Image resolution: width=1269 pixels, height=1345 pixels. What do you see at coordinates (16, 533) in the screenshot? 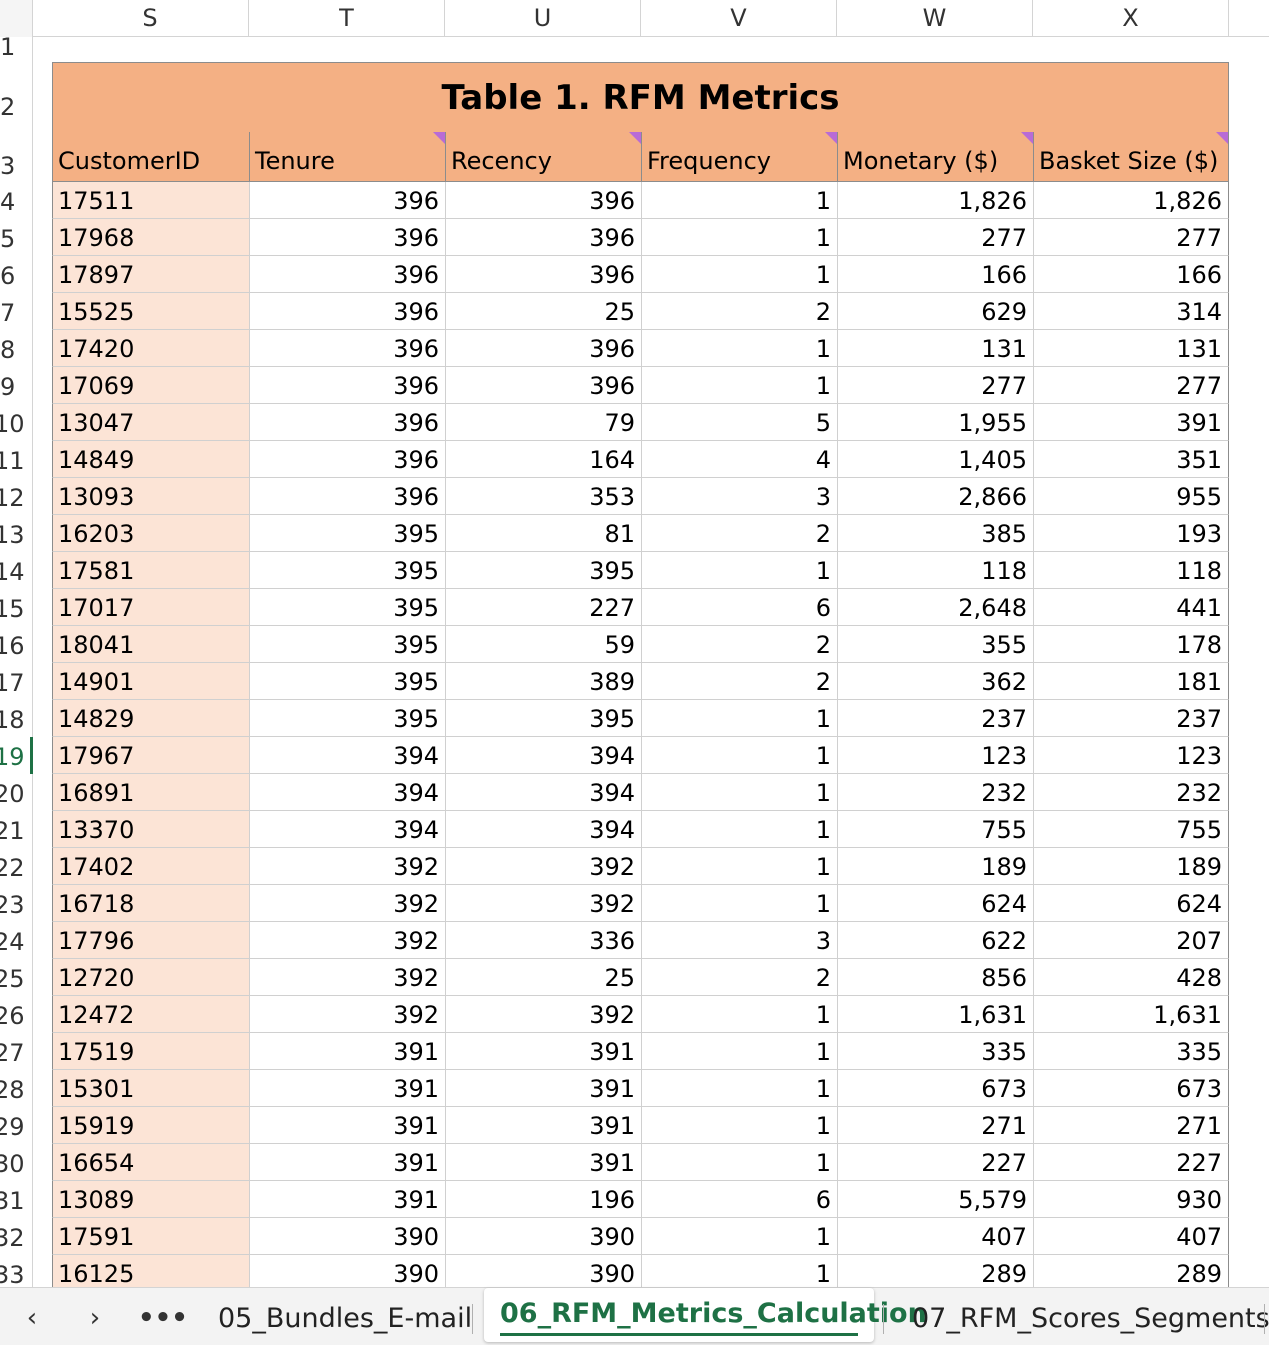
I see `row-number: 13` at bounding box center [16, 533].